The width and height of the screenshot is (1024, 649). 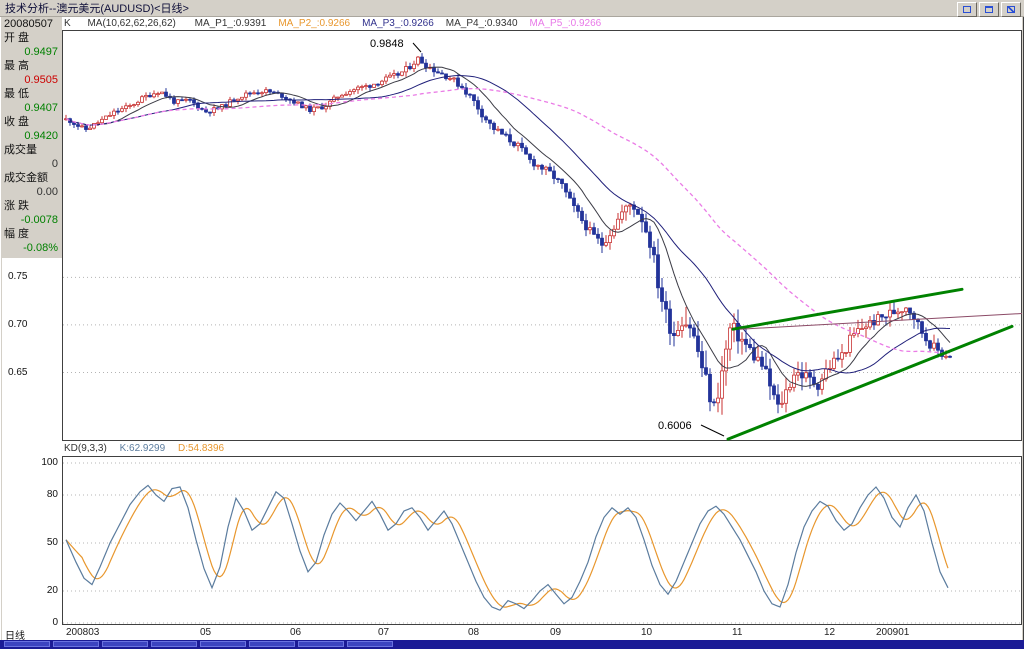 What do you see at coordinates (481, 23) in the screenshot?
I see `ma-value: MA_P4_:0.9340` at bounding box center [481, 23].